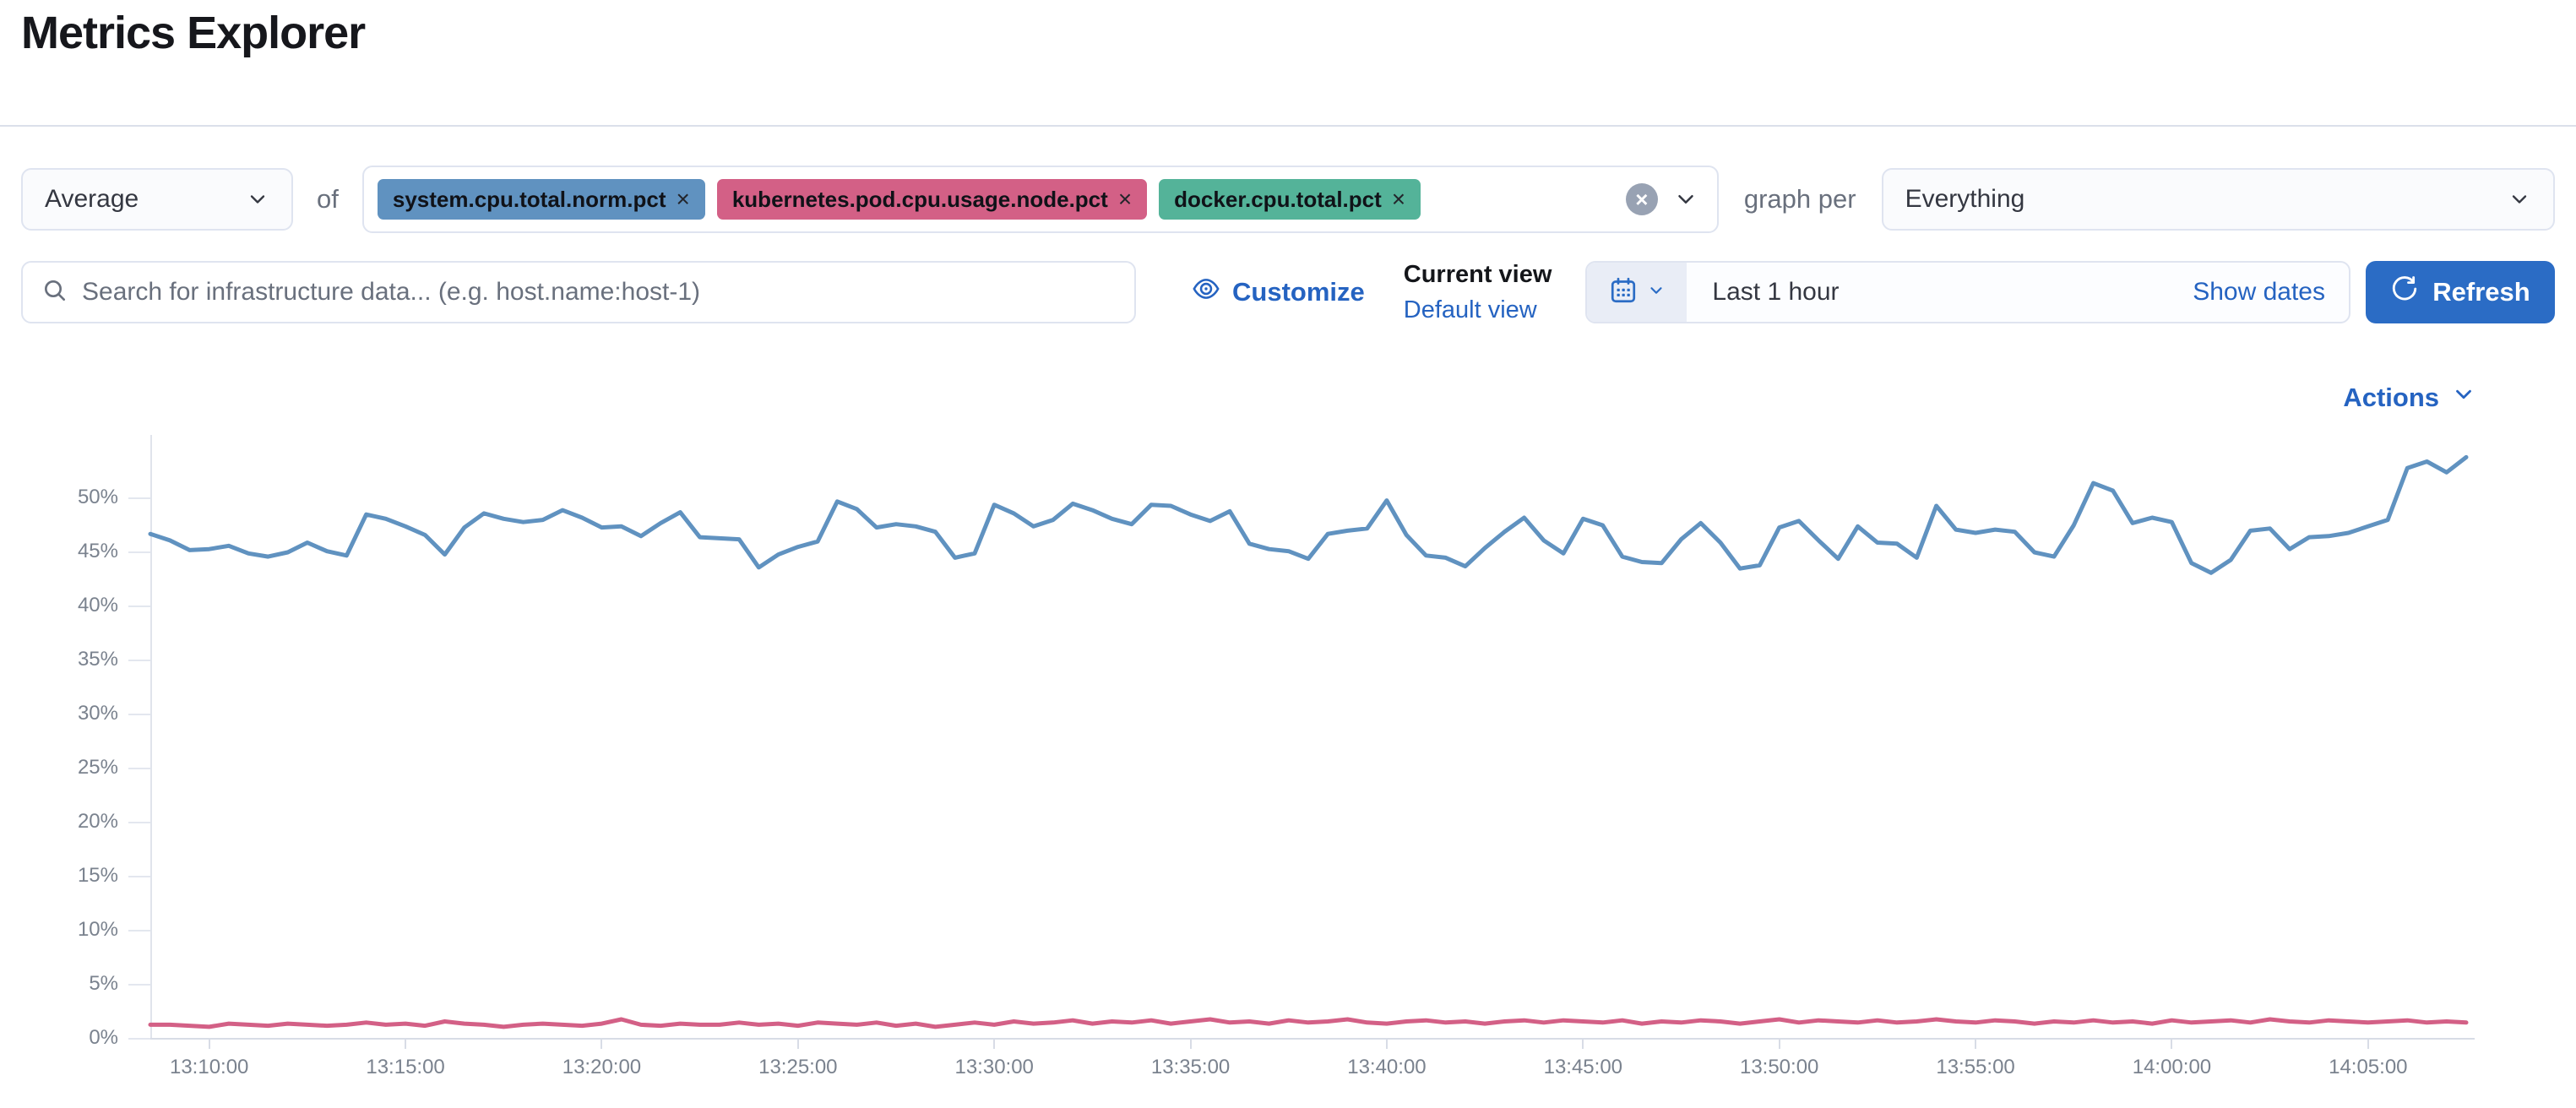 Image resolution: width=2576 pixels, height=1108 pixels. What do you see at coordinates (103, 1037) in the screenshot?
I see `y-axis-label: 0%` at bounding box center [103, 1037].